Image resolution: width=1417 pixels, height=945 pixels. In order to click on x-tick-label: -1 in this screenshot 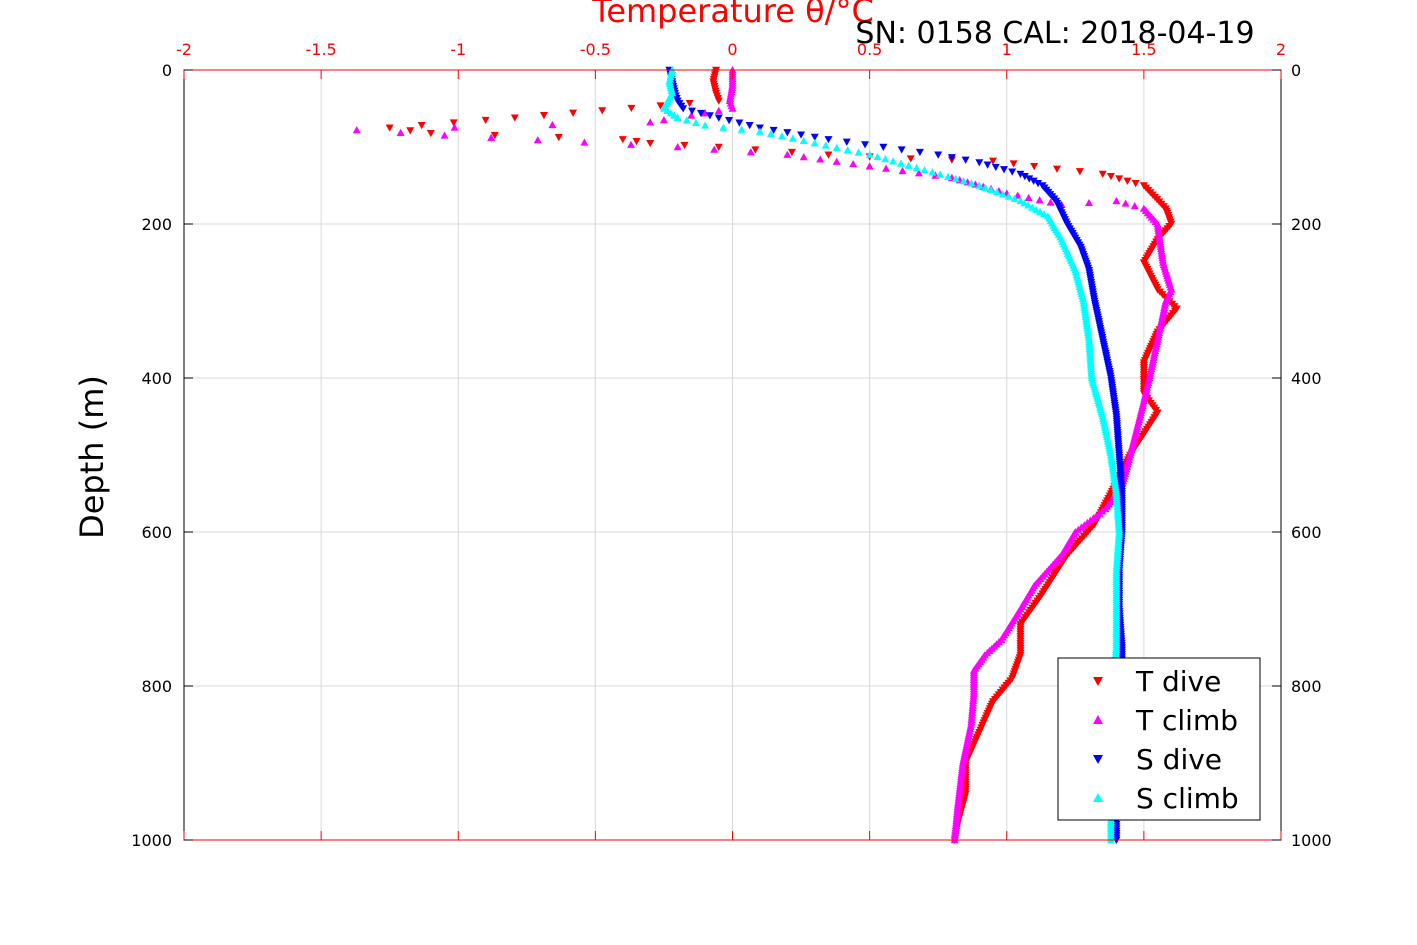, I will do `click(458, 49)`.